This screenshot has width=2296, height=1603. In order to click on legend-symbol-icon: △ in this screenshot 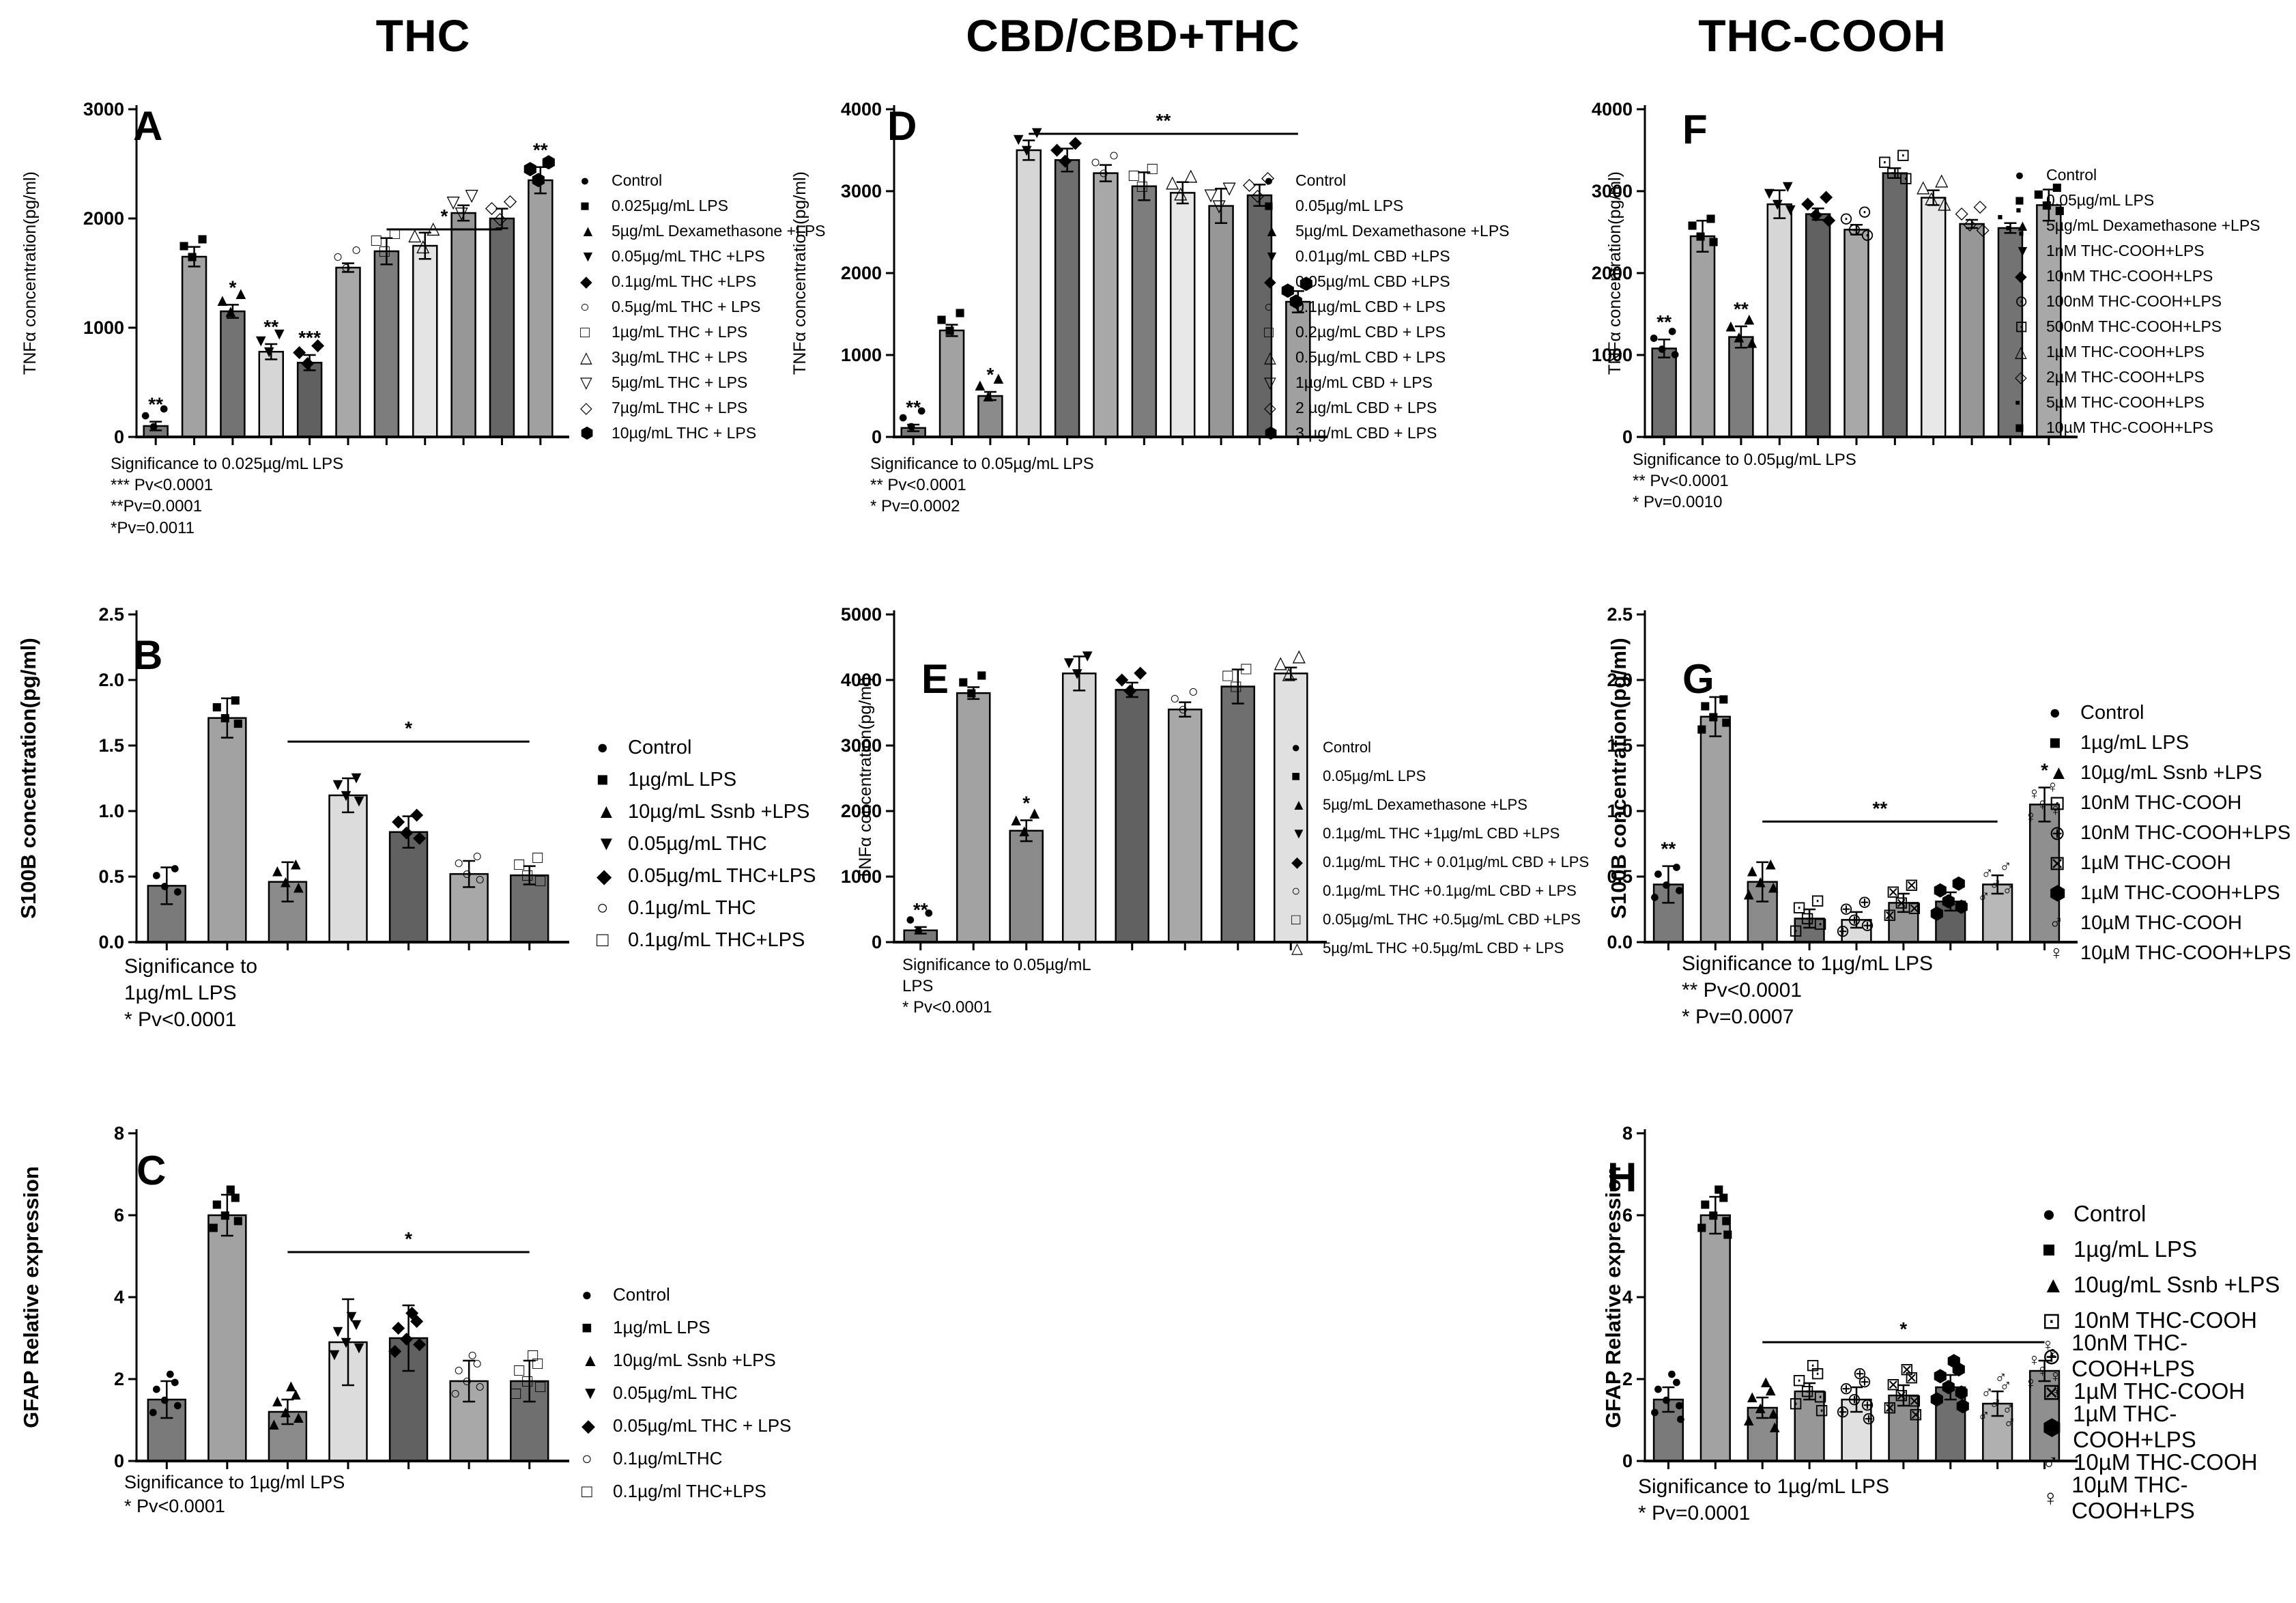, I will do `click(1297, 947)`.